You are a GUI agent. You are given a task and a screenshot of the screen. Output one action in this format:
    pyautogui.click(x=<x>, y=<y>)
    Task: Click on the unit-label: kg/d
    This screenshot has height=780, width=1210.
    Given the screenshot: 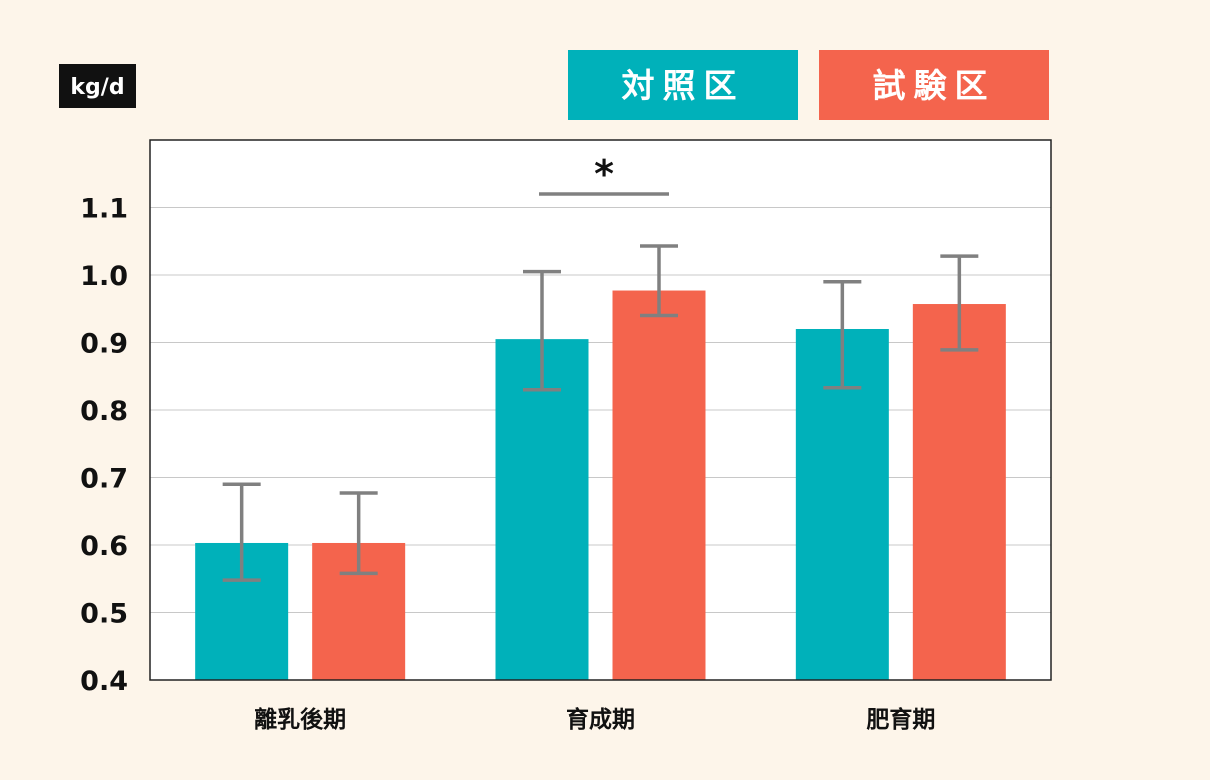 What is the action you would take?
    pyautogui.click(x=97, y=87)
    